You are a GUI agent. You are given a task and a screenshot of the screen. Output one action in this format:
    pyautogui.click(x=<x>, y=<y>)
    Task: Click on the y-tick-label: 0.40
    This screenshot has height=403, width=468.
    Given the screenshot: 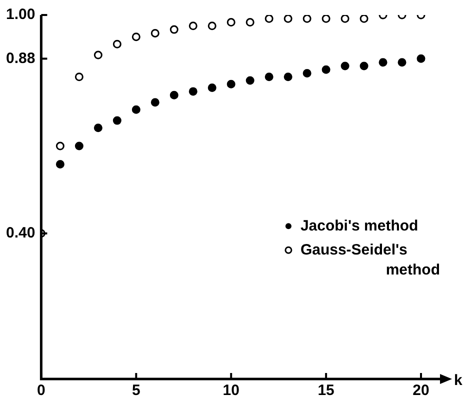 What is the action you would take?
    pyautogui.click(x=21, y=233)
    